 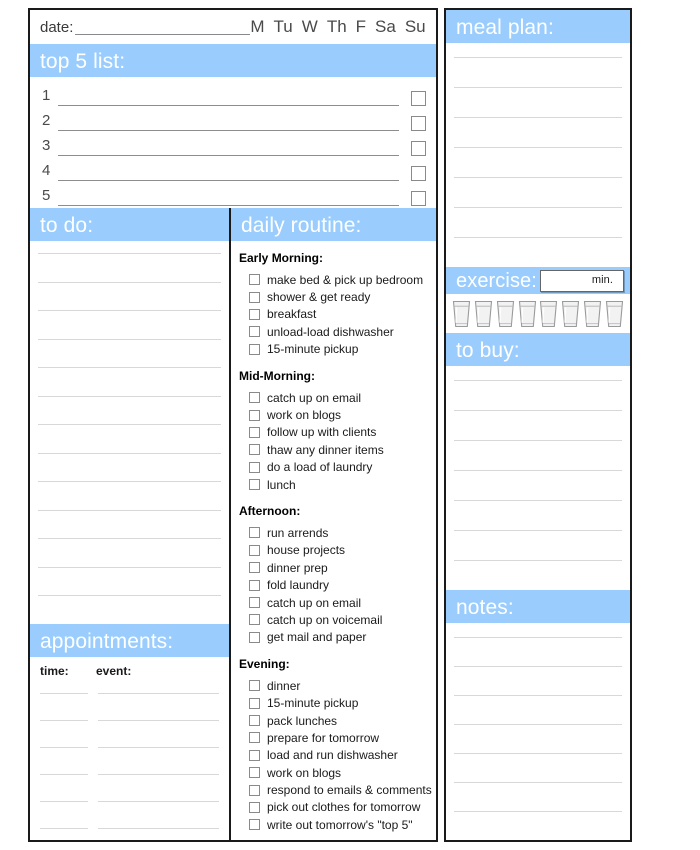 I want to click on weekday-w: W, so click(x=309, y=26).